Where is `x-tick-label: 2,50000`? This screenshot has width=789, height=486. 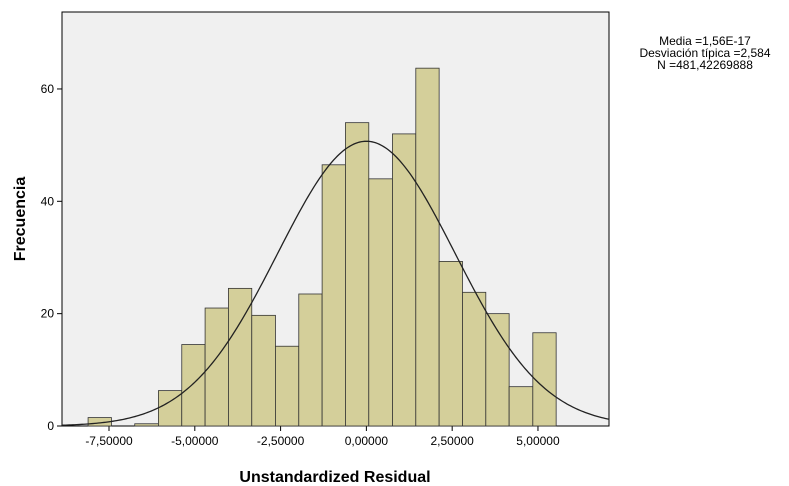
x-tick-label: 2,50000 is located at coordinates (452, 441).